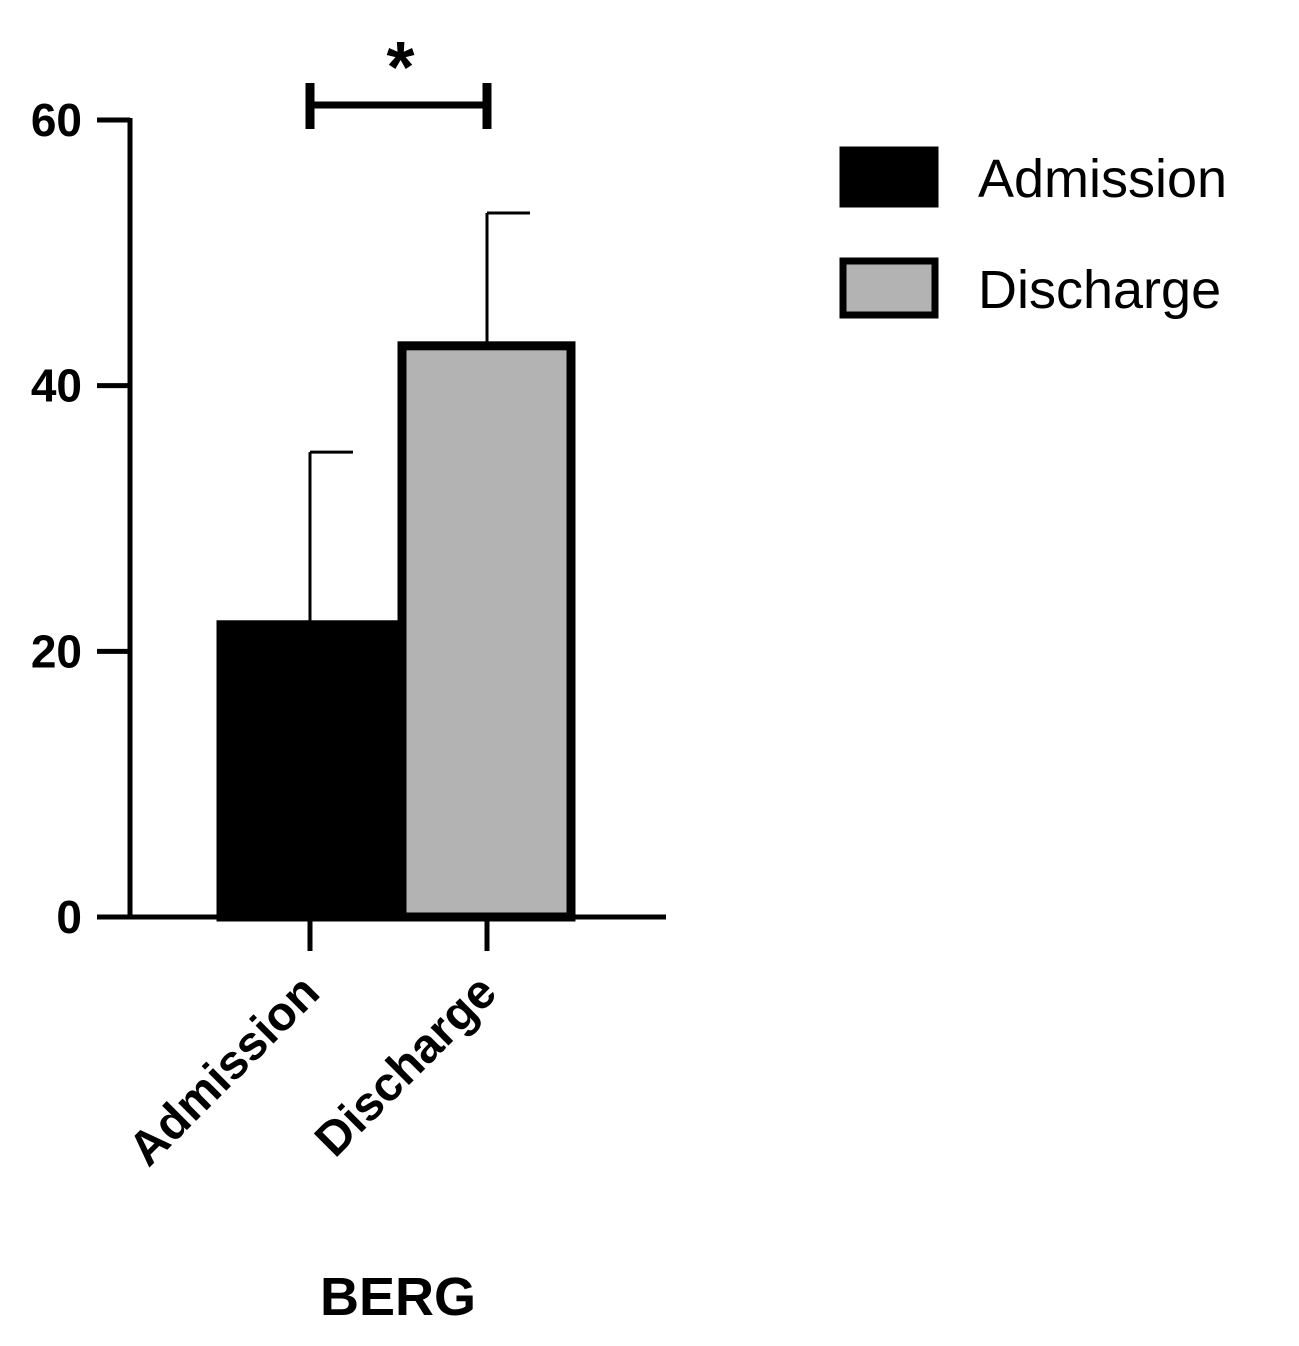  Describe the element at coordinates (56, 651) in the screenshot. I see `y-tick-label: 20` at that location.